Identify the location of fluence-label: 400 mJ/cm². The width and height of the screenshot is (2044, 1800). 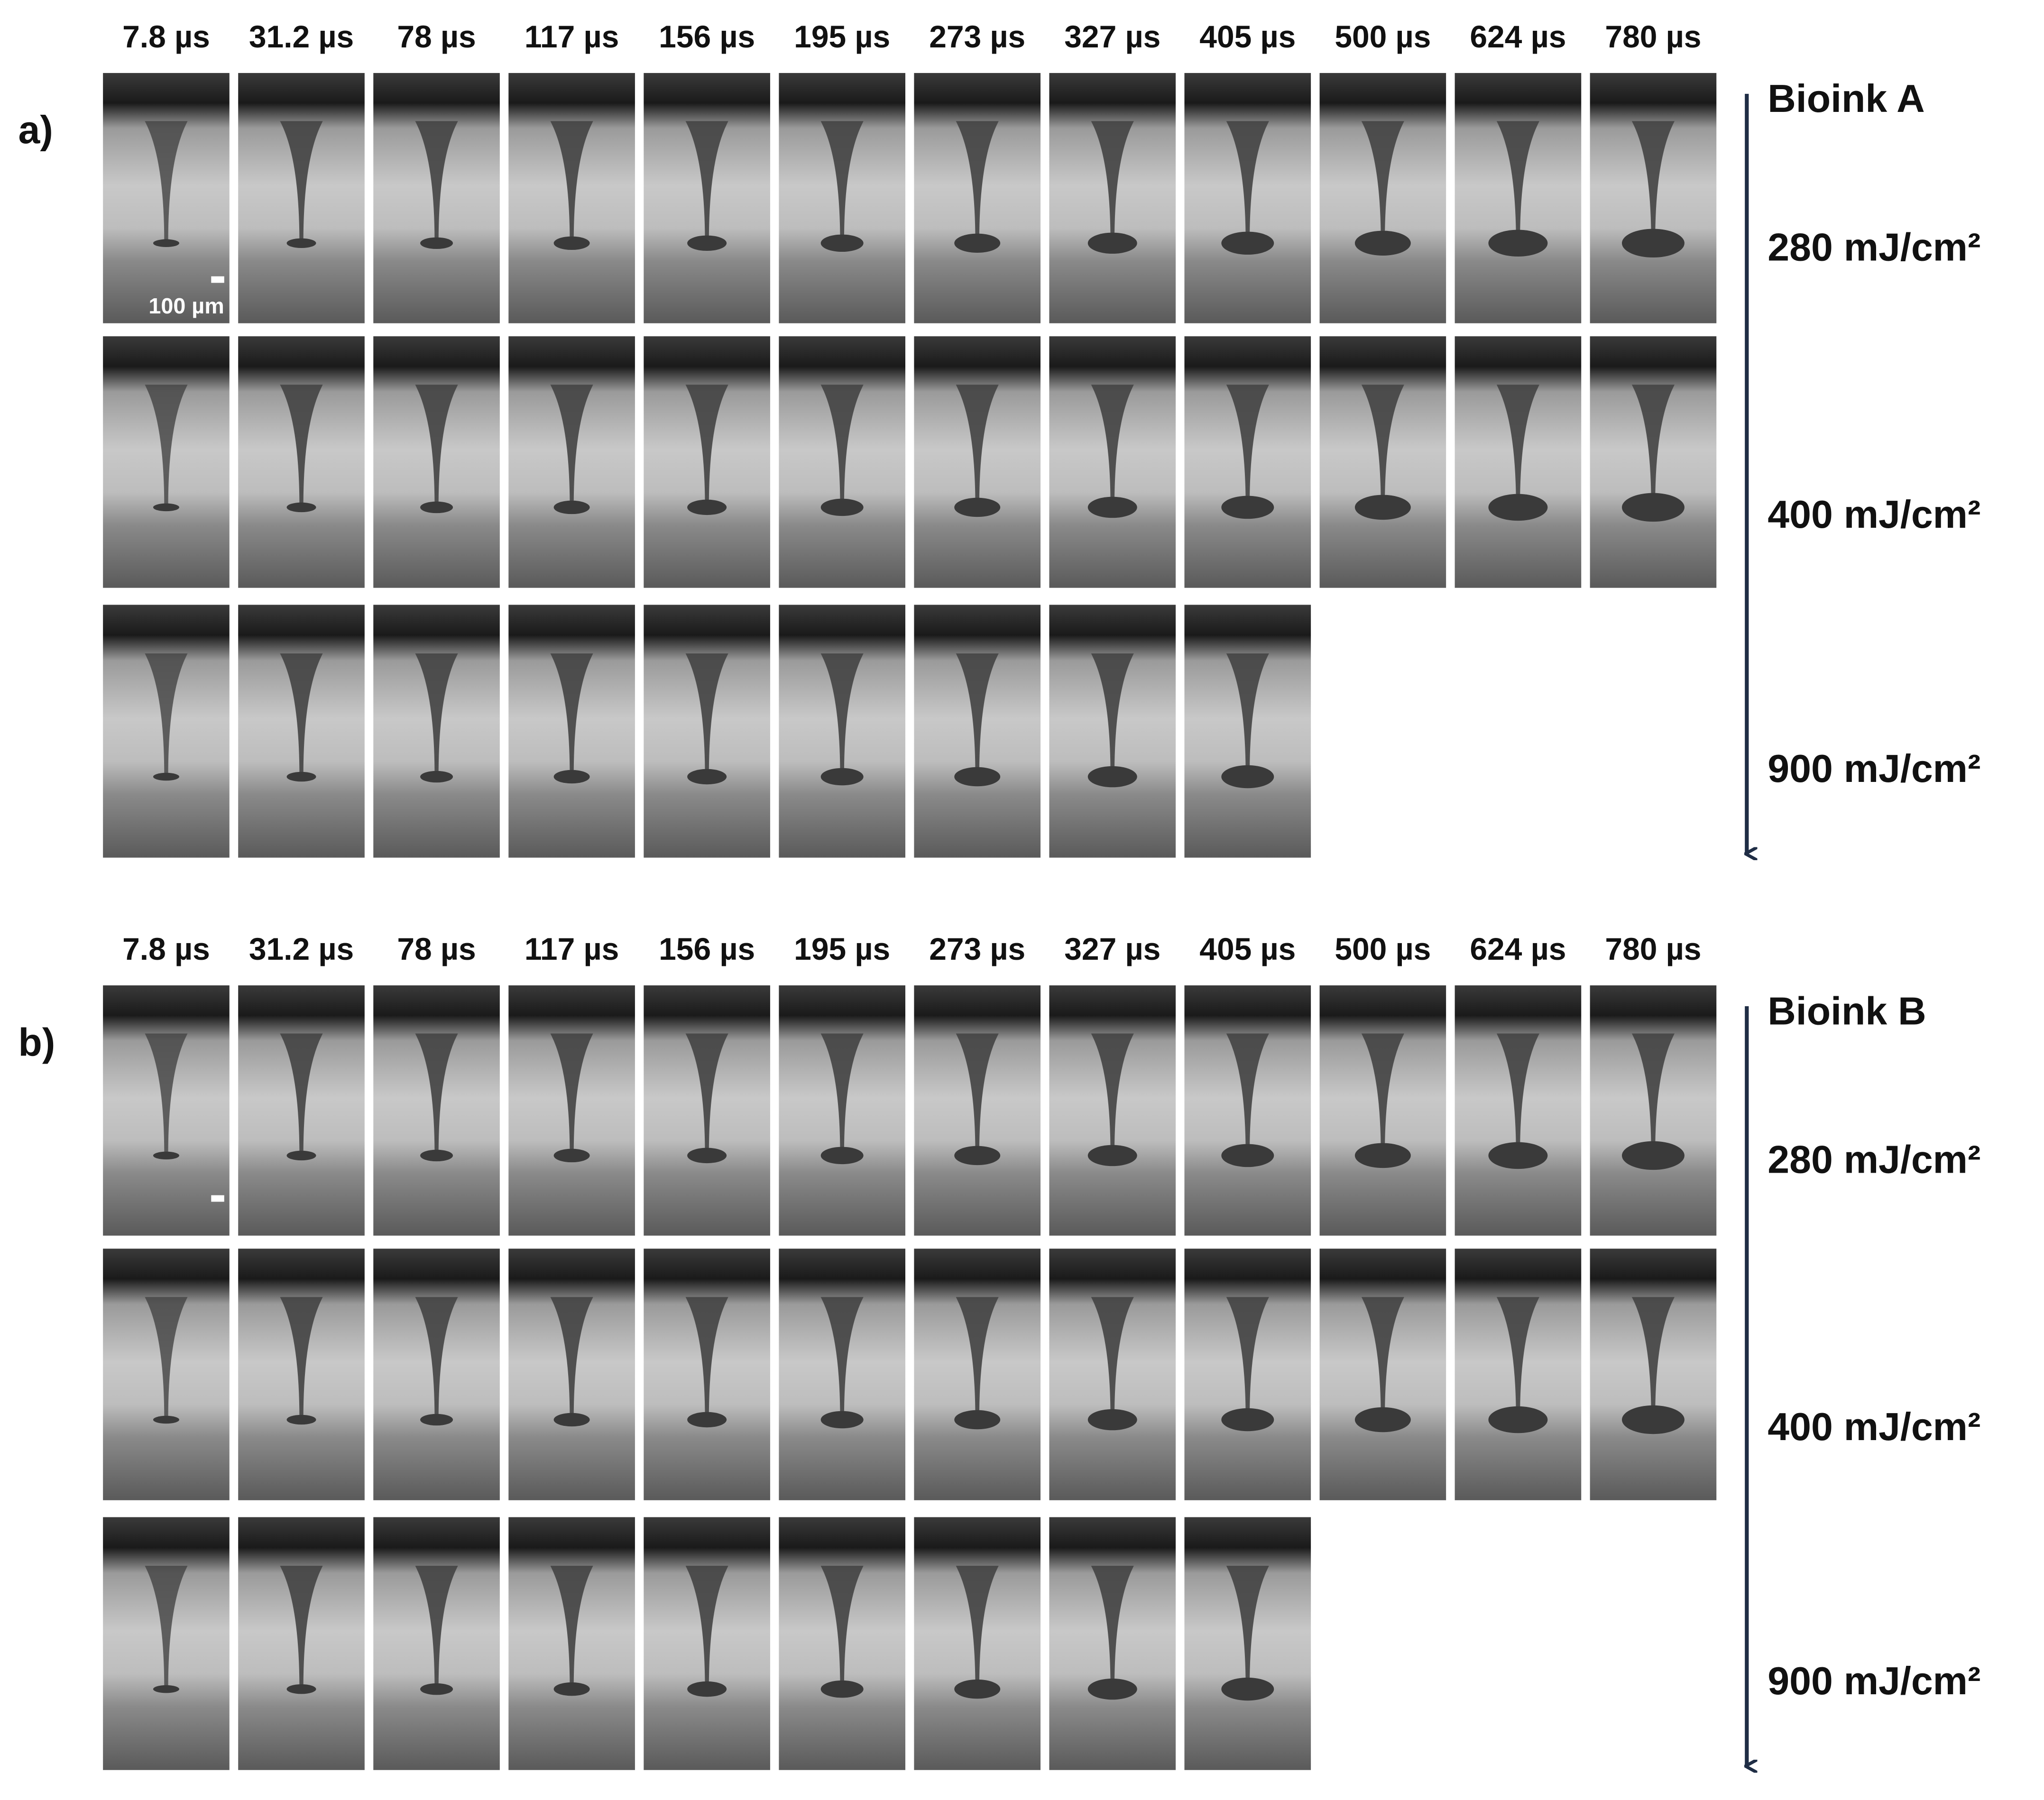
(1874, 514).